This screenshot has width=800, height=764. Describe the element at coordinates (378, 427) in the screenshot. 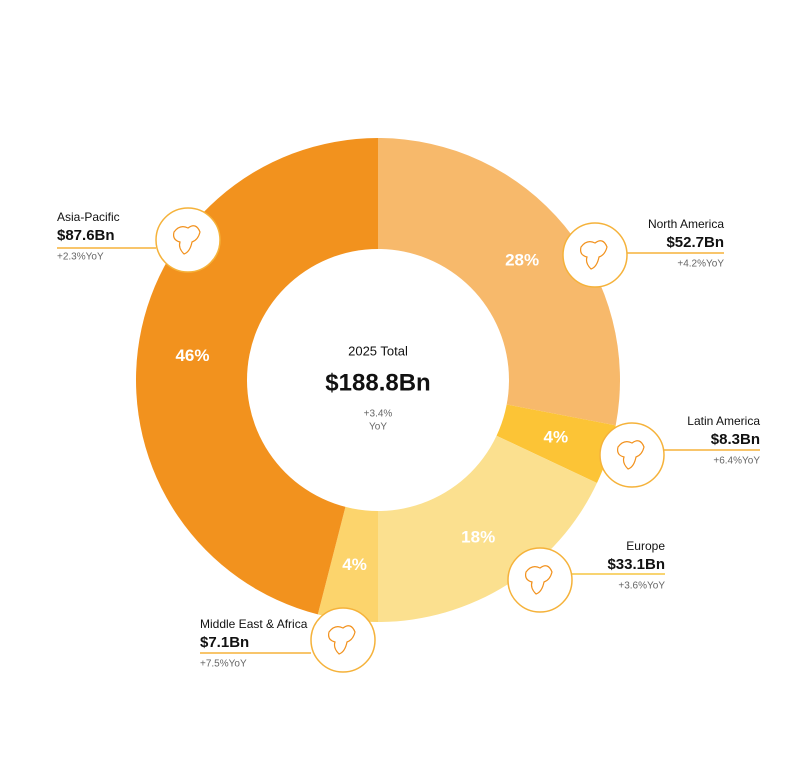

I see `center-change-unit: YoY` at that location.